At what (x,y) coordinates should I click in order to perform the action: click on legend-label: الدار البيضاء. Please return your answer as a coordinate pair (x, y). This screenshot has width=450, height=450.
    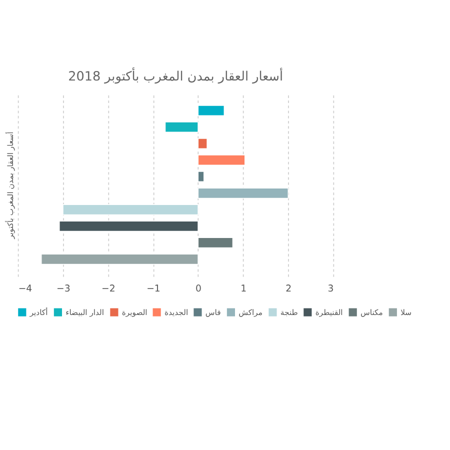
    Looking at the image, I should click on (85, 312).